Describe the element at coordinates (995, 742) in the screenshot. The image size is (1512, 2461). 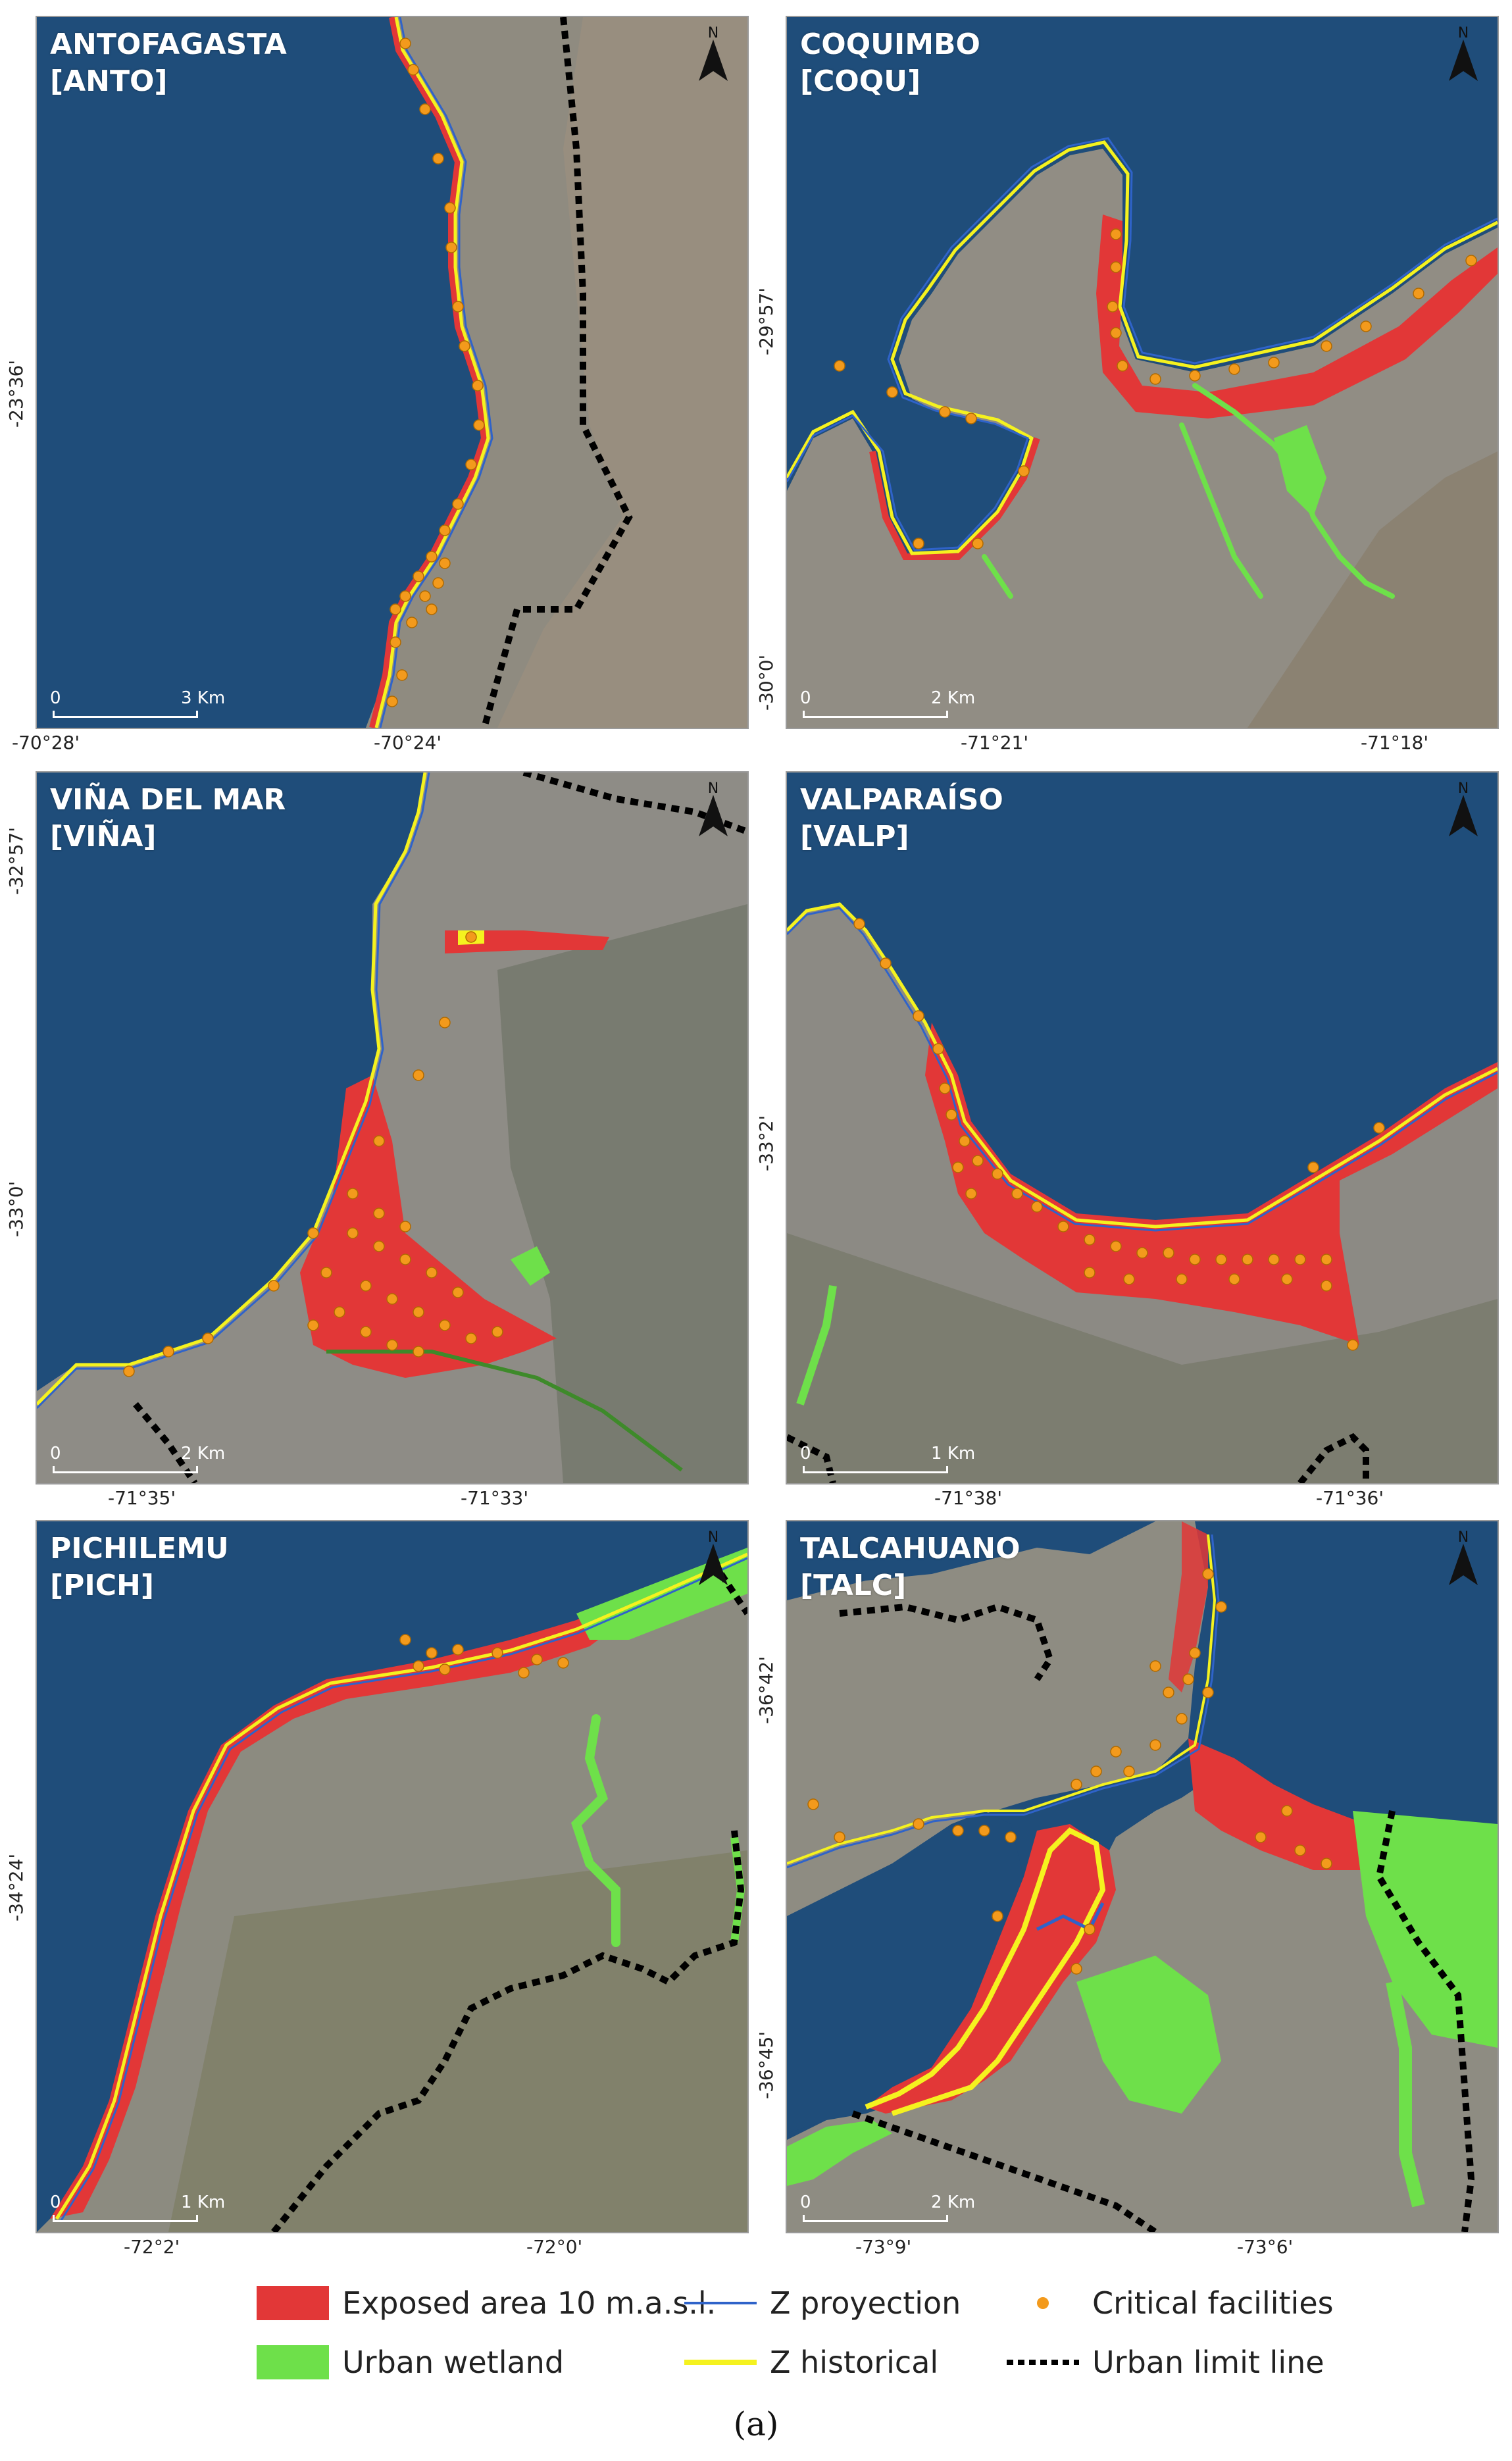
I see `x-tick: -71°21'` at that location.